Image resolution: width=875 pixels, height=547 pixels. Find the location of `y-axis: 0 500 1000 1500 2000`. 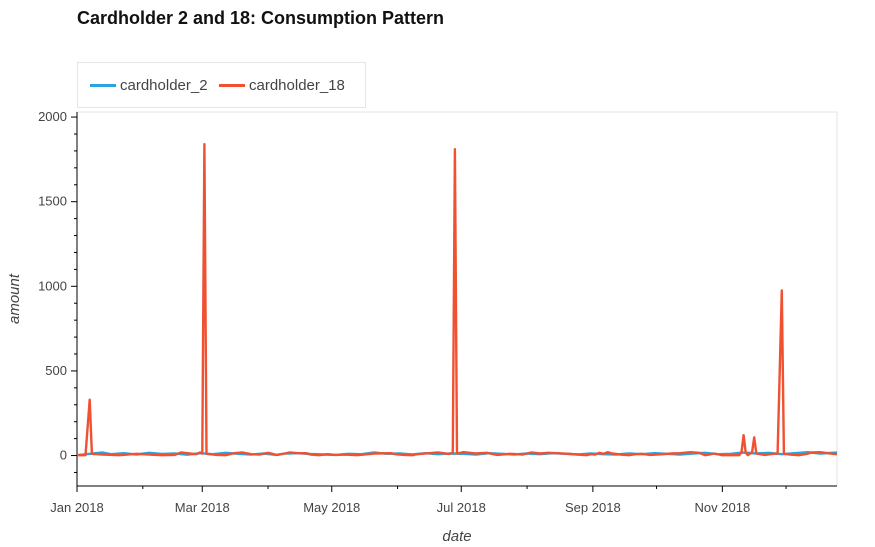

y-axis: 0 500 1000 1500 2000 is located at coordinates (58, 297).